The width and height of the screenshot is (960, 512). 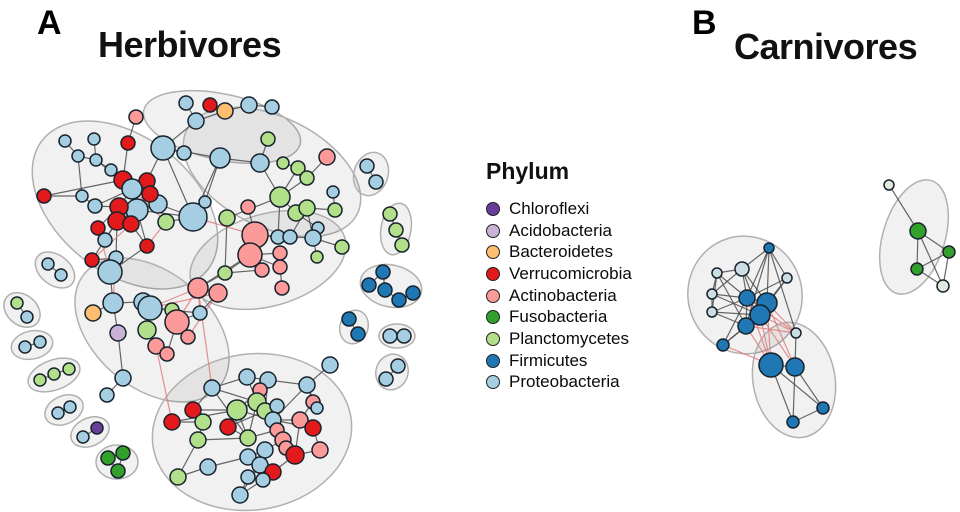 I want to click on cluster-hull, so click(x=22, y=310).